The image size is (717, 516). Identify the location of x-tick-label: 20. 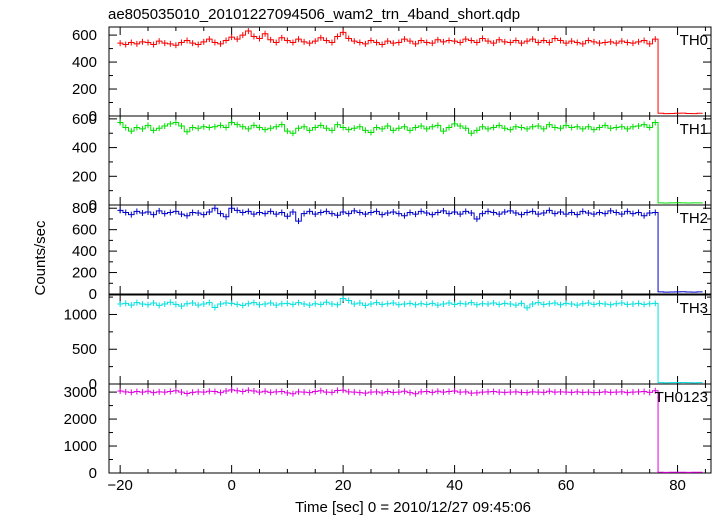
(343, 485).